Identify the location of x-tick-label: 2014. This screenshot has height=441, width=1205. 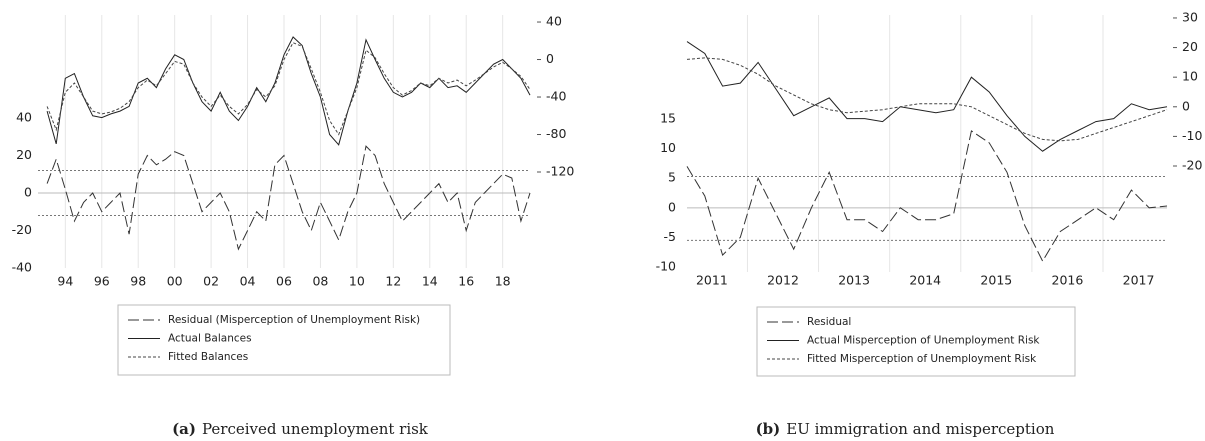
(925, 280).